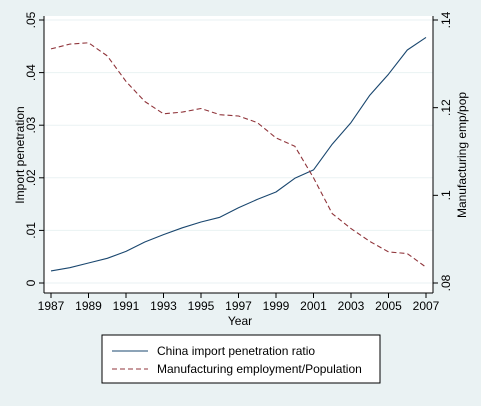 The height and width of the screenshot is (406, 481). Describe the element at coordinates (259, 369) in the screenshot. I see `legend-label-manufacturing-emp: Manufacturing employment/Population` at that location.